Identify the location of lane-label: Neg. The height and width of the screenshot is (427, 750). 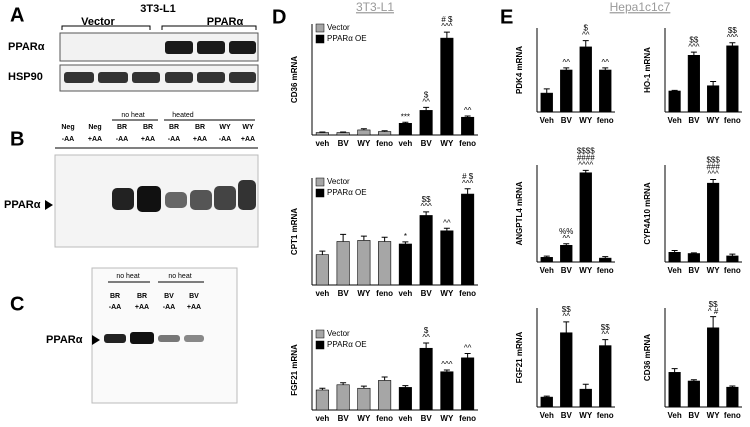
(67, 127).